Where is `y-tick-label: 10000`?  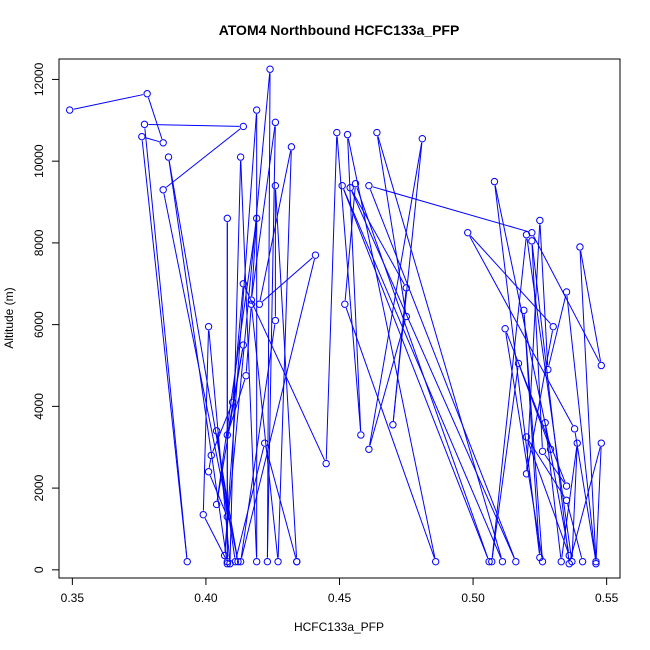
y-tick-label: 10000 is located at coordinates (39, 161).